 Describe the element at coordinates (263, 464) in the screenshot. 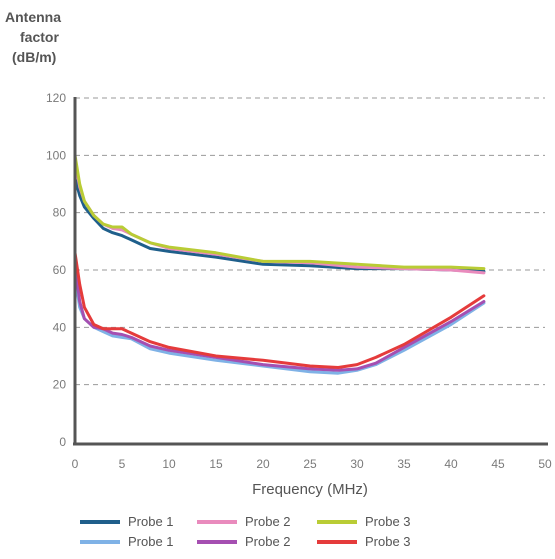

I see `x-tick-label: 20` at that location.